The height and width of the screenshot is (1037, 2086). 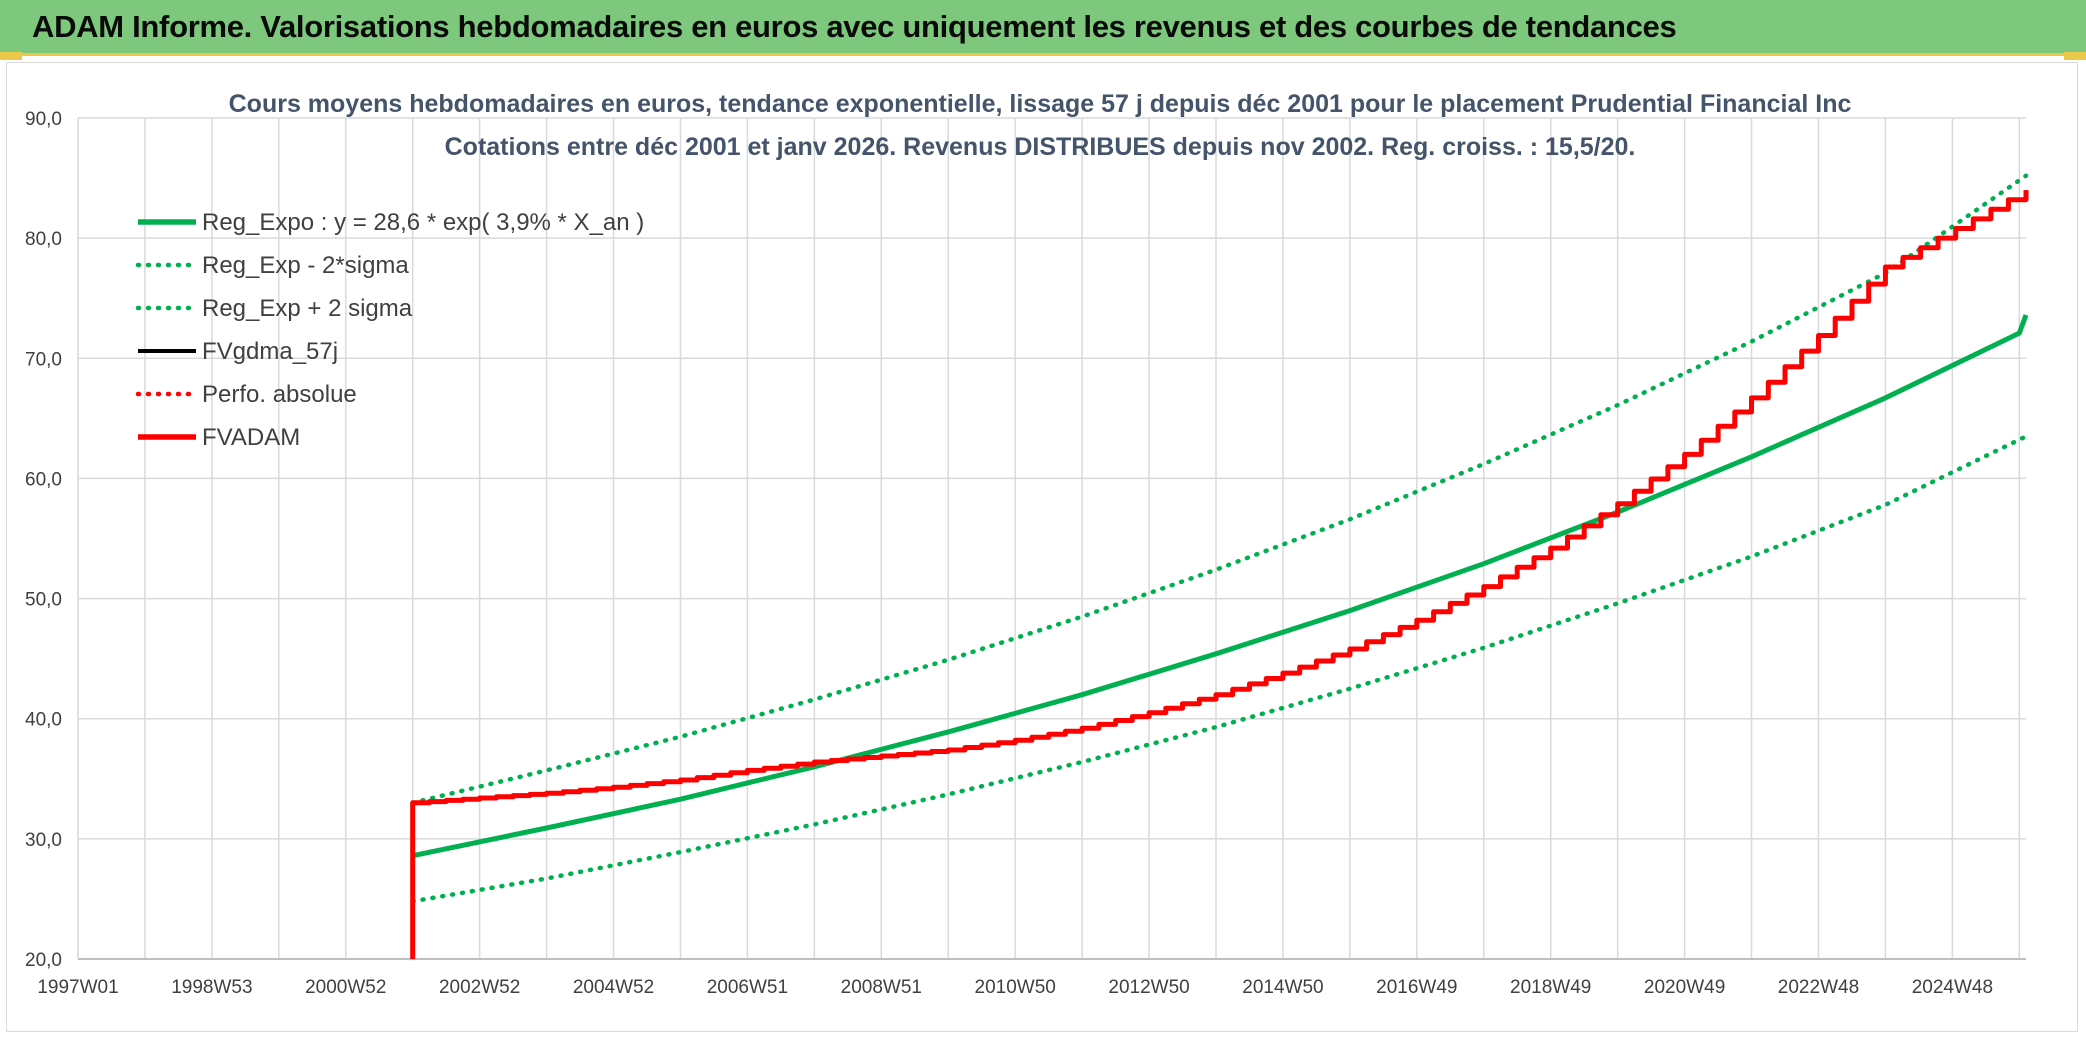 I want to click on x-tick-label: 1997W01, so click(x=77, y=987).